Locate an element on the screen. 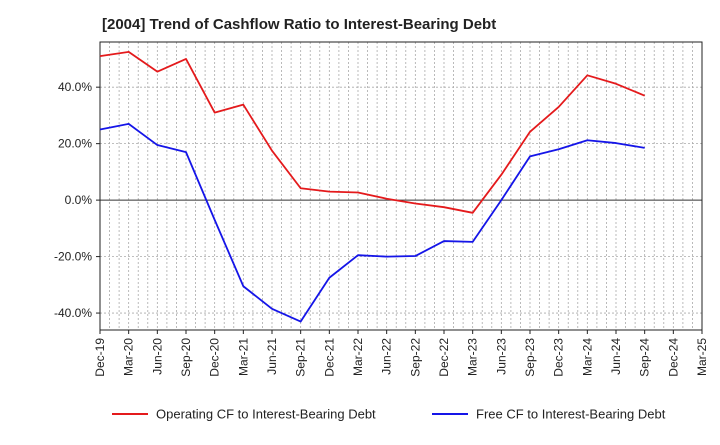 The width and height of the screenshot is (720, 445). x-tick-label: Dec-24 is located at coordinates (673, 357).